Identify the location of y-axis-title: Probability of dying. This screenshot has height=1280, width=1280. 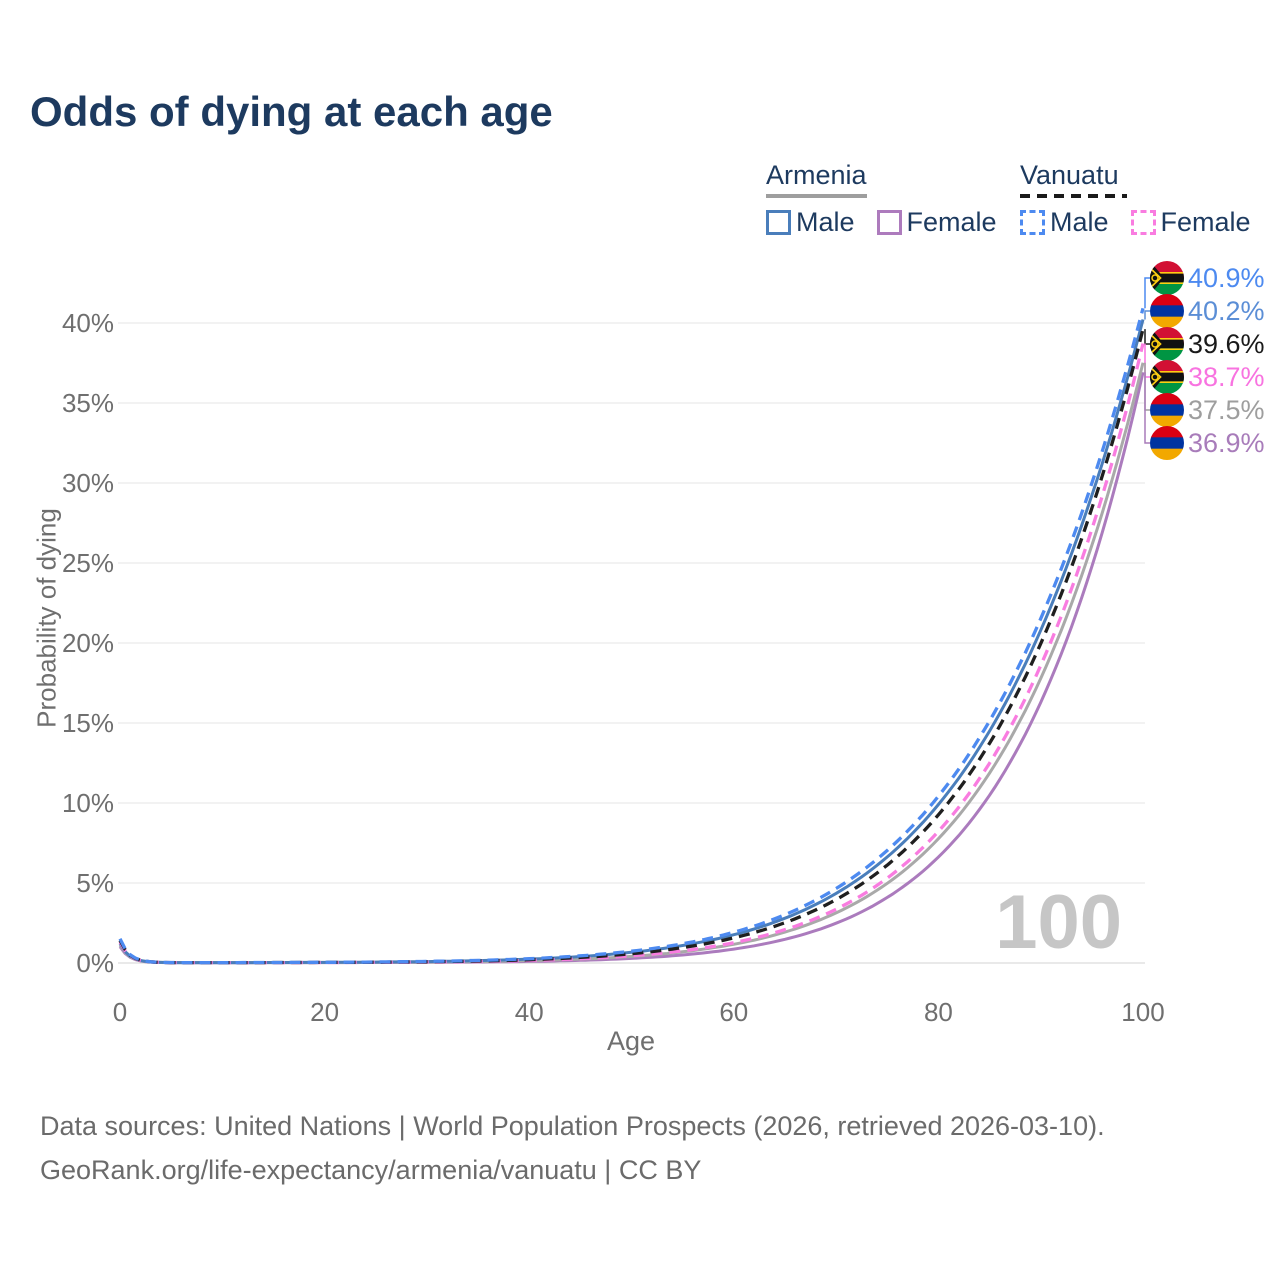
(46, 618).